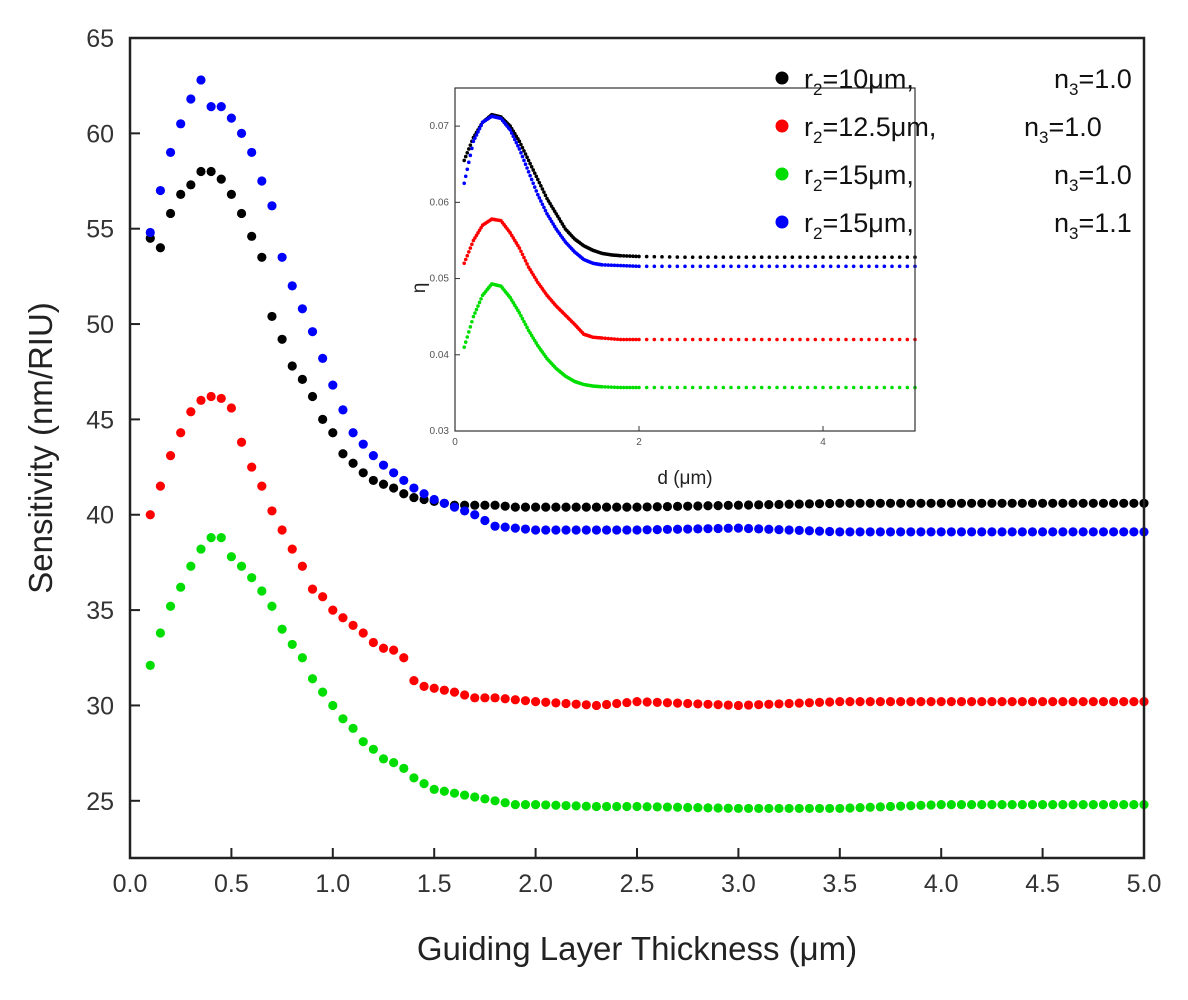  What do you see at coordinates (100, 802) in the screenshot?
I see `y-tick-label: 25` at bounding box center [100, 802].